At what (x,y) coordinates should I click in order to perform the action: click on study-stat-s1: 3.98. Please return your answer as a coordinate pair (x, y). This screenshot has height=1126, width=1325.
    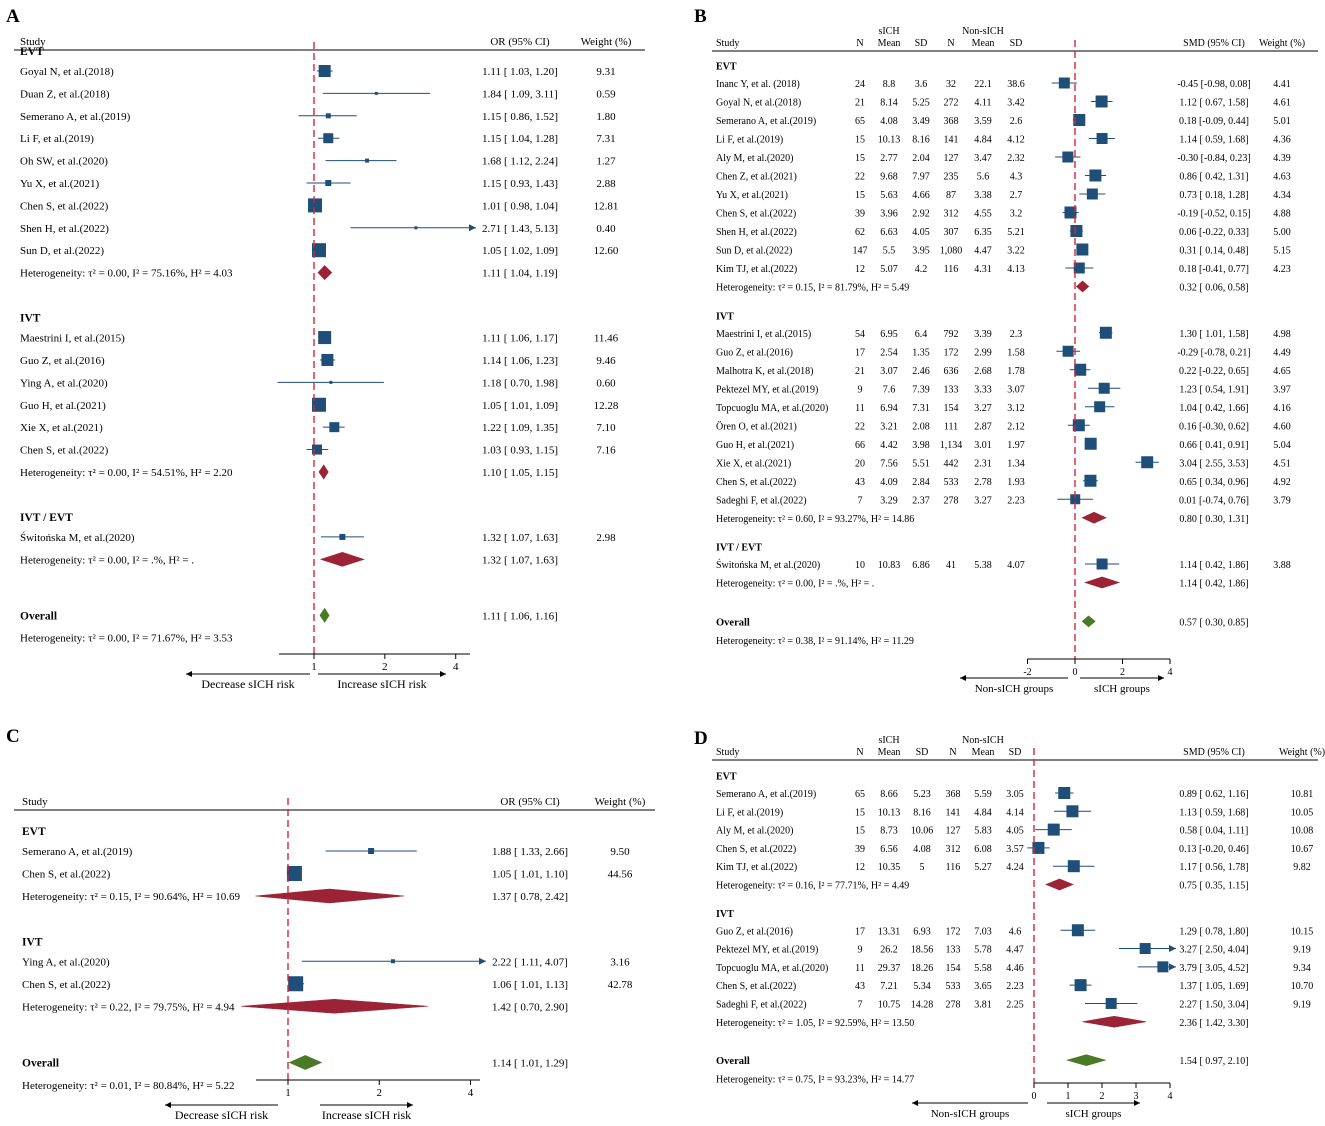
    Looking at the image, I should click on (921, 445).